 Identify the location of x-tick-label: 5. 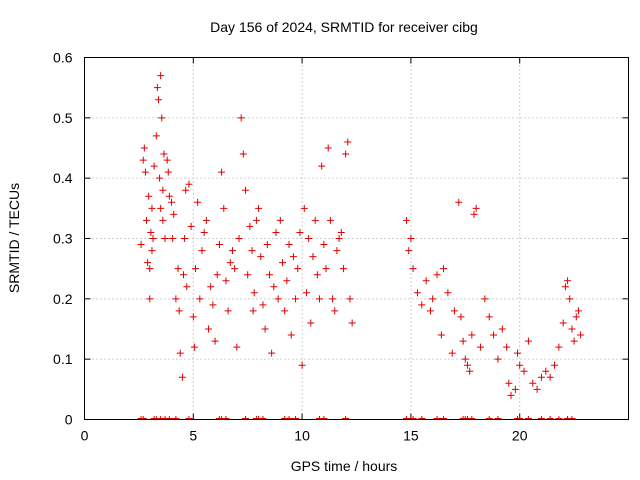
(193, 436).